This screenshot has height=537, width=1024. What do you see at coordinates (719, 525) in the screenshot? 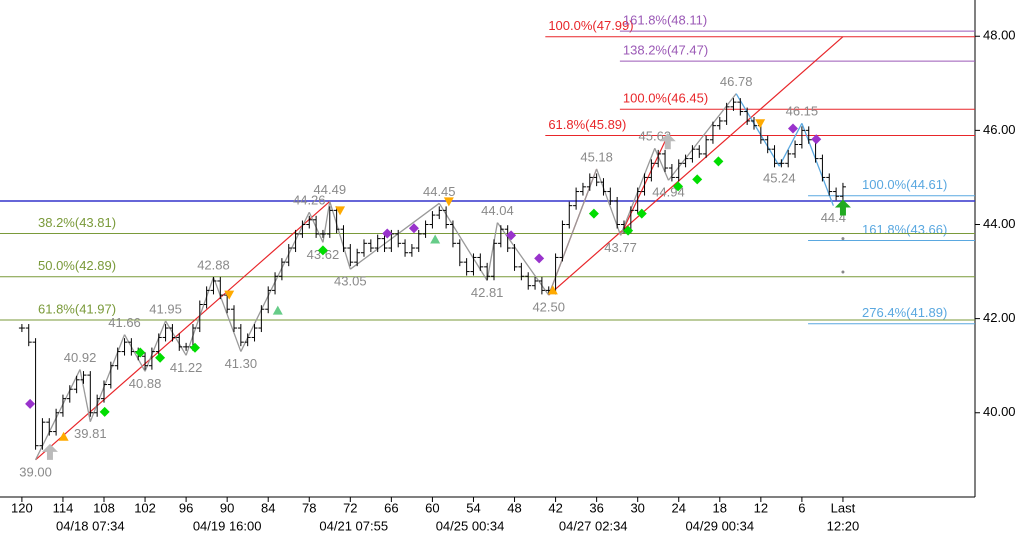
I see `date-label: 04/29 00:34` at bounding box center [719, 525].